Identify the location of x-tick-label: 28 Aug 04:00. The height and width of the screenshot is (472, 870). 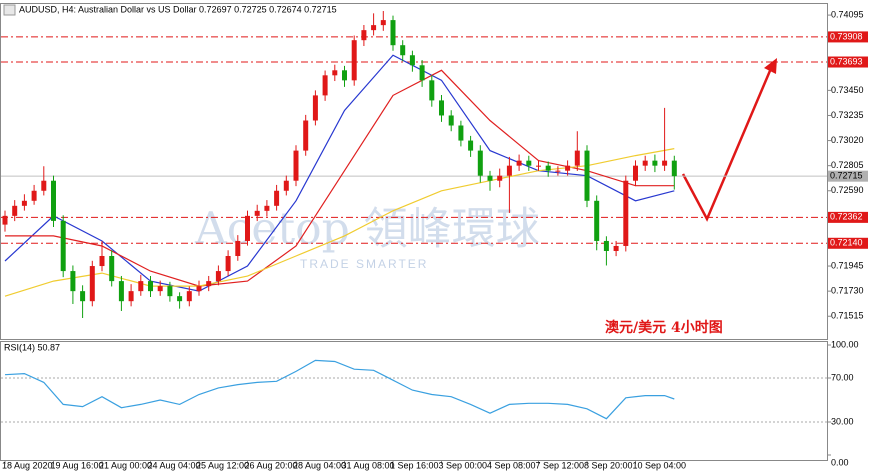
(319, 465).